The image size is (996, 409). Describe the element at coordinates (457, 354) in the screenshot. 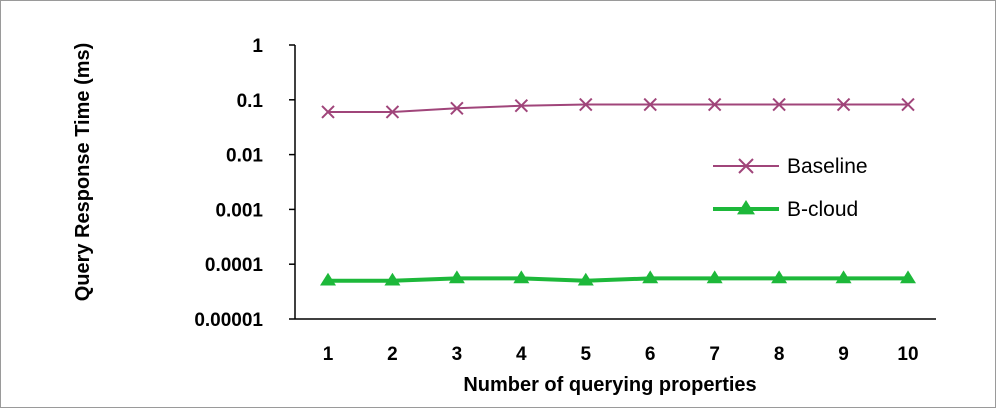

I see `x-tick-label: 3` at that location.